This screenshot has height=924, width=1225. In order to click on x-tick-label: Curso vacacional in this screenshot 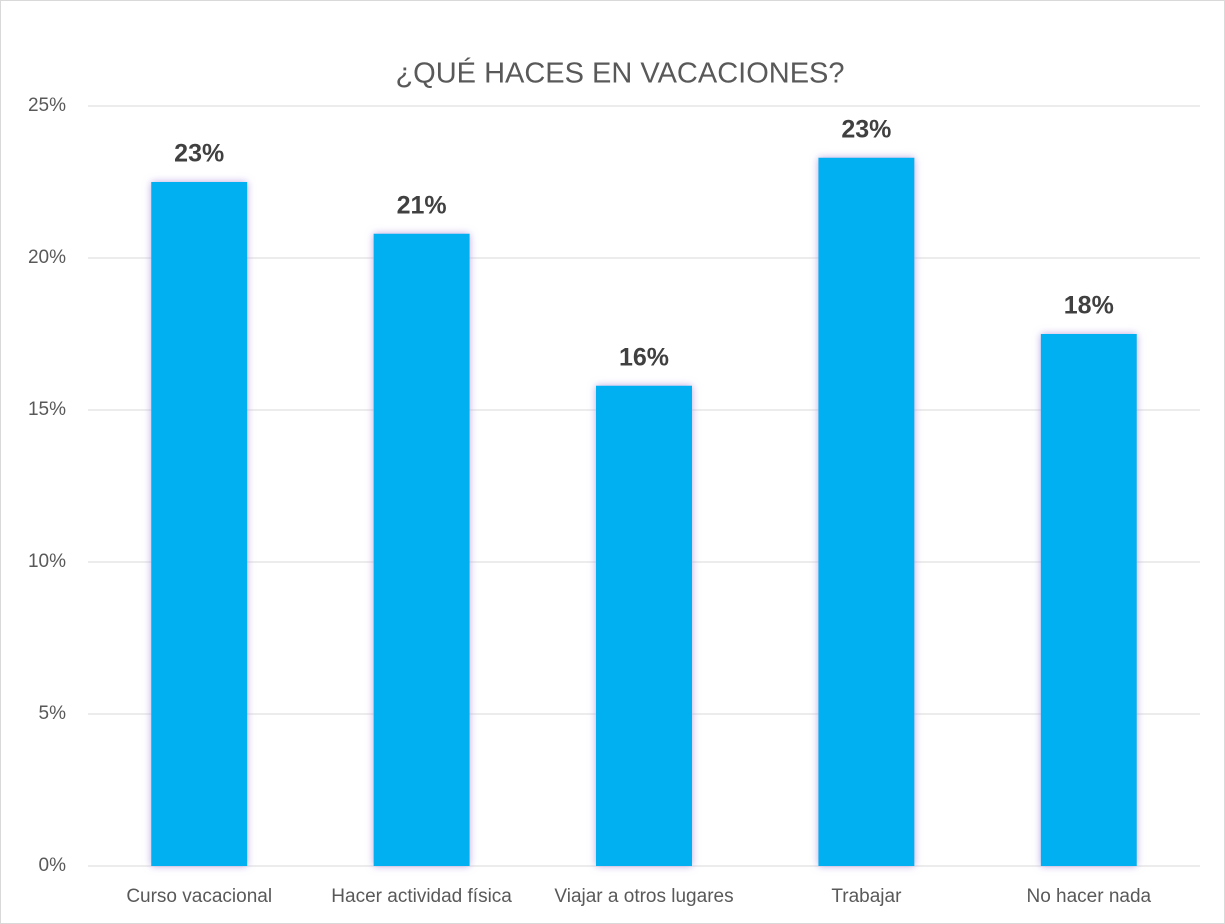, I will do `click(199, 896)`.